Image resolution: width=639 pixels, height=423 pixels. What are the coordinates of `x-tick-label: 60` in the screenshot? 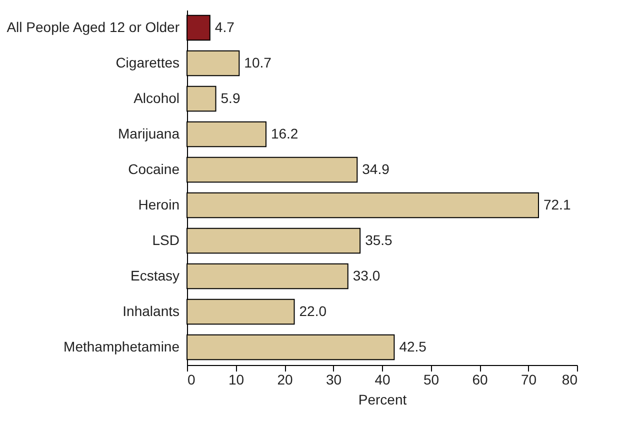 It's located at (480, 380).